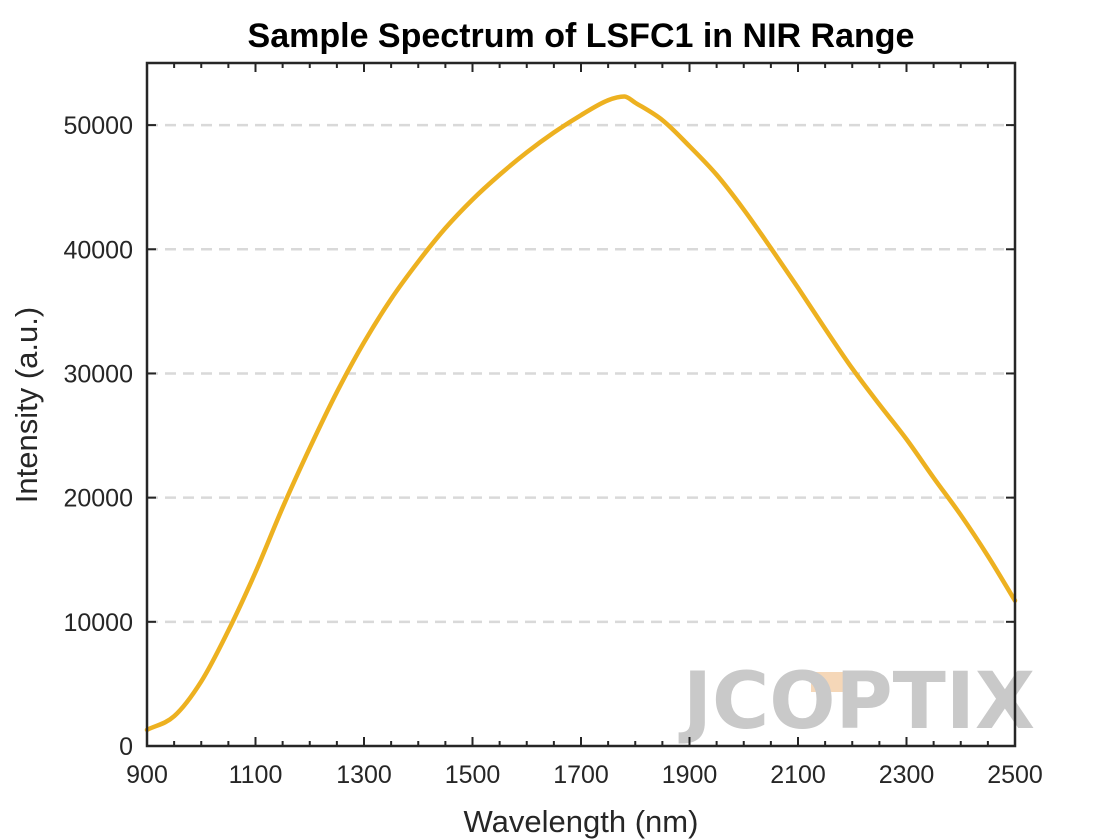  Describe the element at coordinates (26, 405) in the screenshot. I see `y-axis-label: Intensity (a.u.)` at that location.